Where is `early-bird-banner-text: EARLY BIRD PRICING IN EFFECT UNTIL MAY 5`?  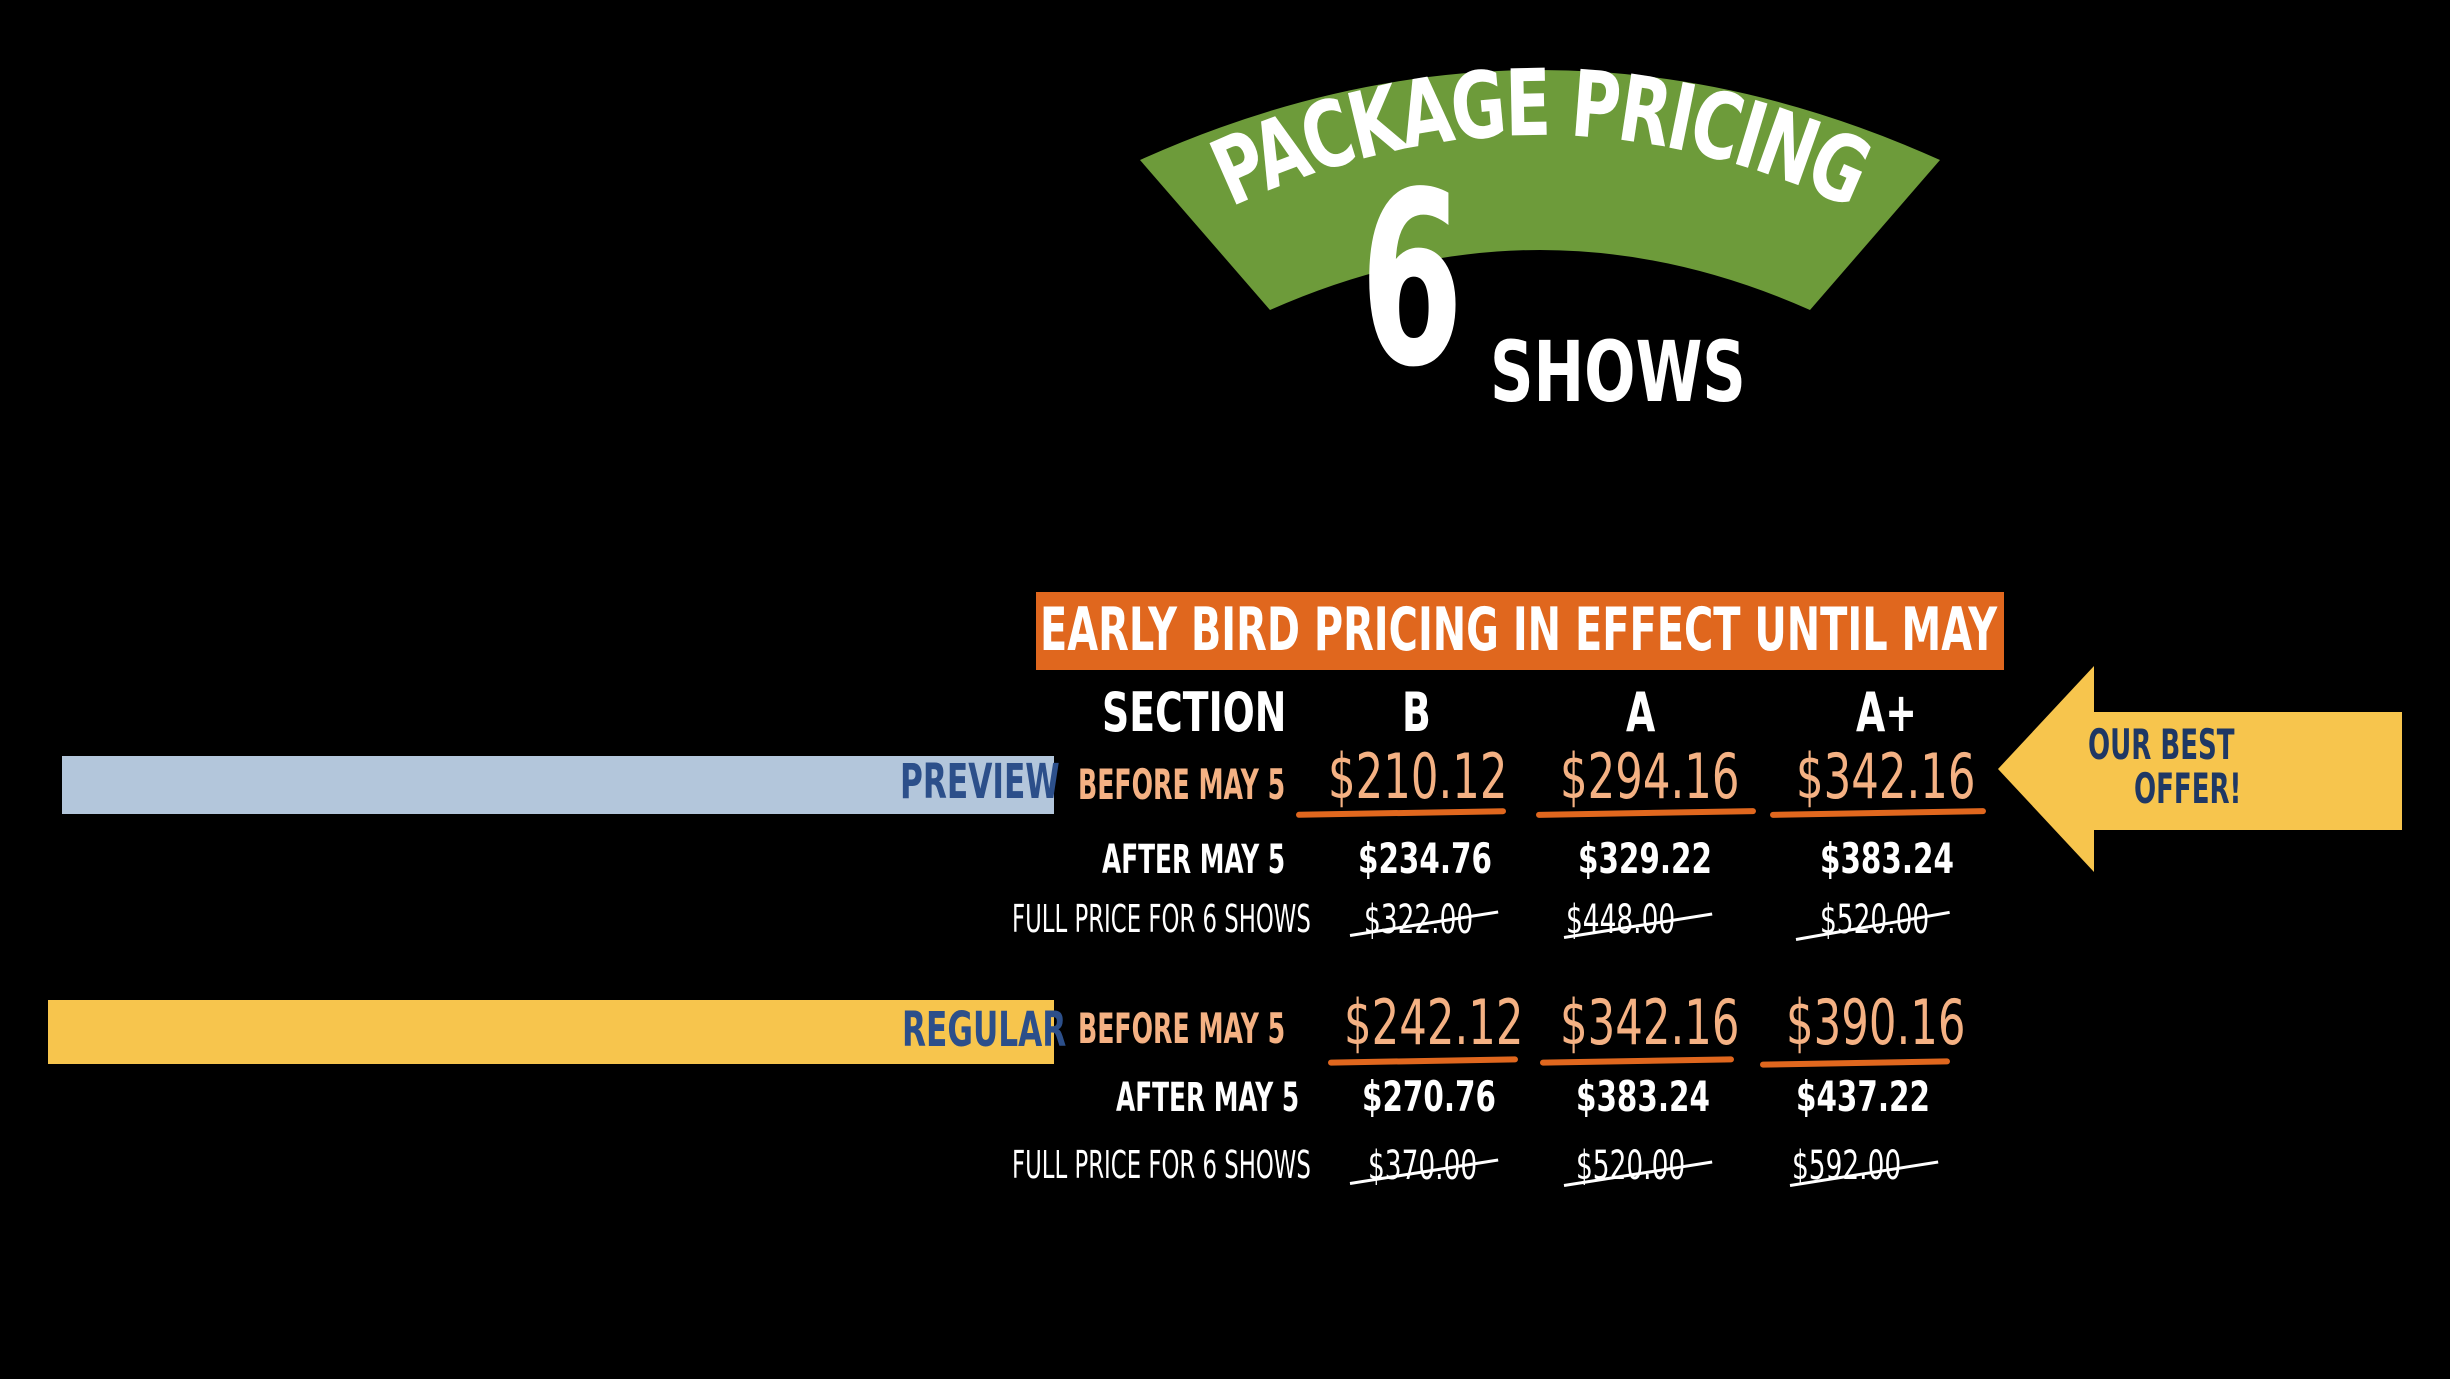 early-bird-banner-text: EARLY BIRD PRICING IN EFFECT UNTIL MAY 5 is located at coordinates (1522, 630).